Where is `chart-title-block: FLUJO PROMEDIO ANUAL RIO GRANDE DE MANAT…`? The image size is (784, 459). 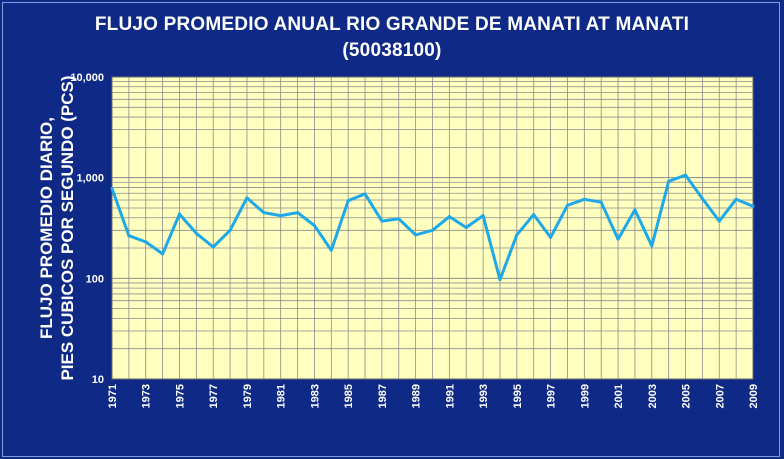 chart-title-block: FLUJO PROMEDIO ANUAL RIO GRANDE DE MANAT… is located at coordinates (392, 38).